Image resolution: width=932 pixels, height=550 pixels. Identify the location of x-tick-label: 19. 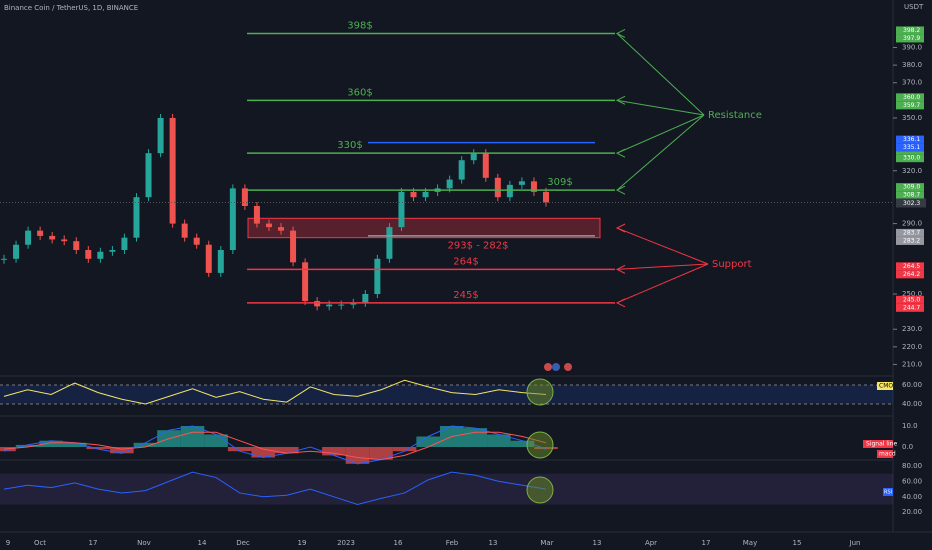
(302, 543).